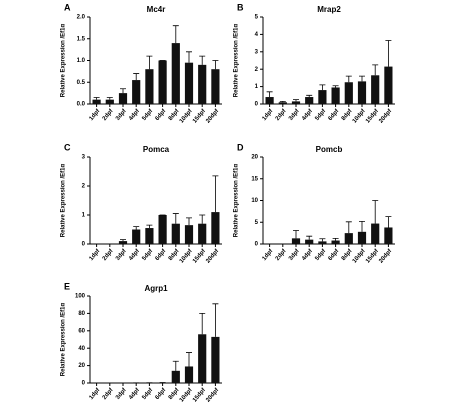 Image resolution: width=474 pixels, height=408 pixels. Describe the element at coordinates (329, 149) in the screenshot. I see `chart-title: Pomcb` at that location.